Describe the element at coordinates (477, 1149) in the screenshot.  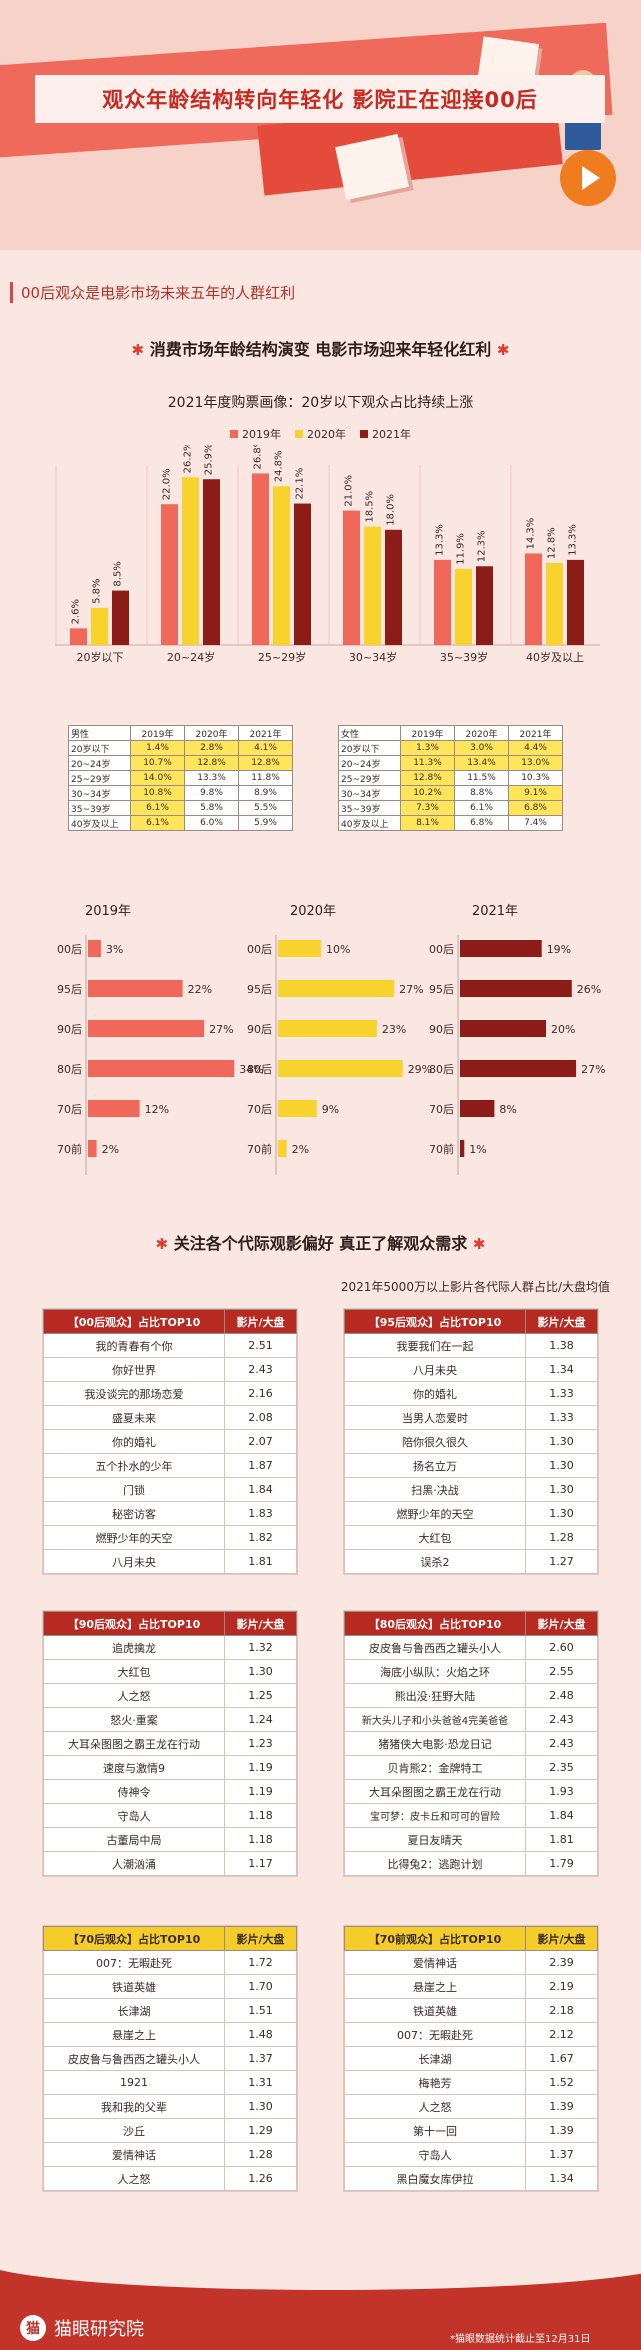
I see `bar-value: 1%` at that location.